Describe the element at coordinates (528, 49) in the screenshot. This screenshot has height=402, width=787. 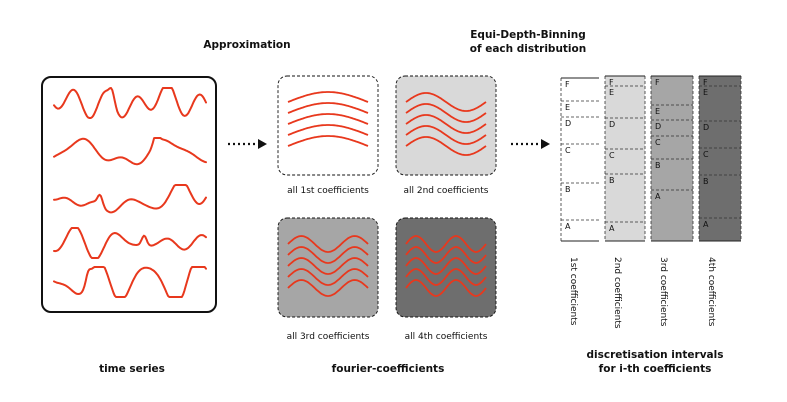
I see `equi-depth-binning-sublabel: of each distribution` at that location.